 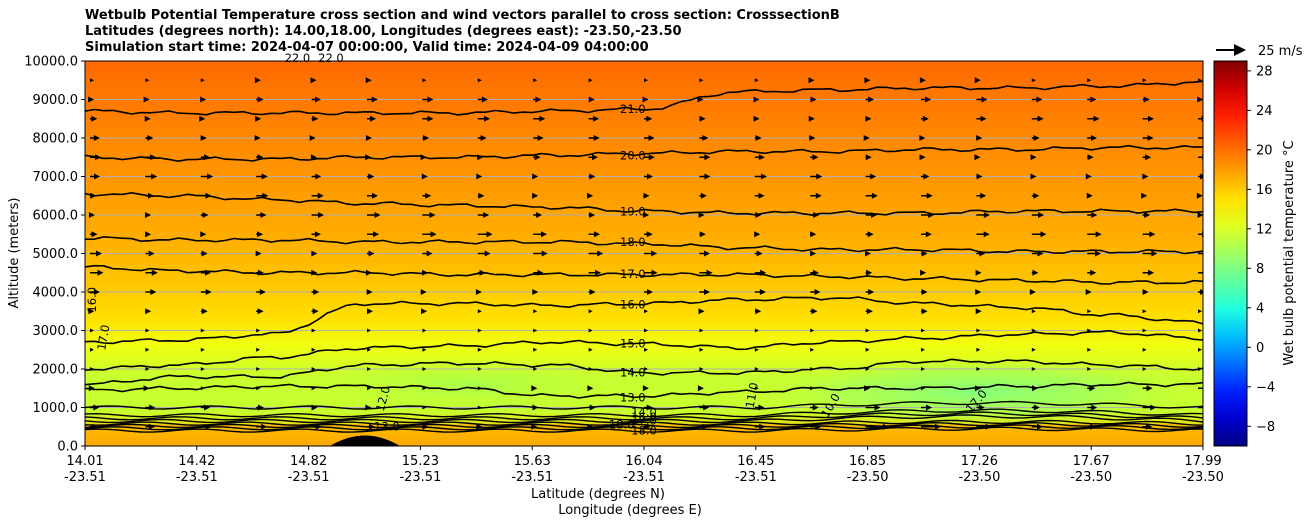 What do you see at coordinates (532, 477) in the screenshot?
I see `x-tick-lon-label-4: -23.51` at bounding box center [532, 477].